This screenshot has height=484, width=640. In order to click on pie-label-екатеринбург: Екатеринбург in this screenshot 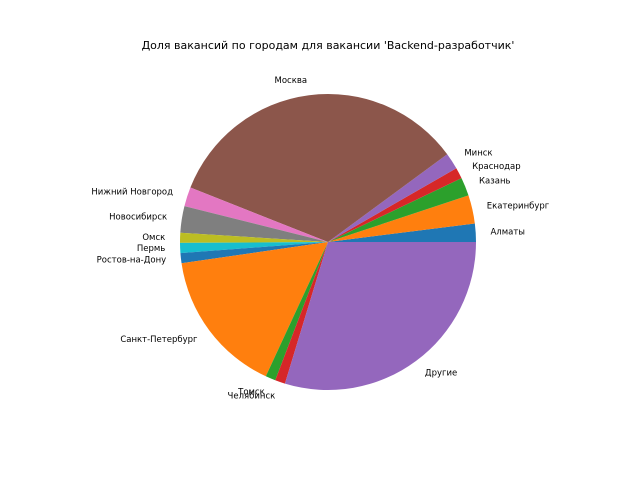, I will do `click(518, 206)`.